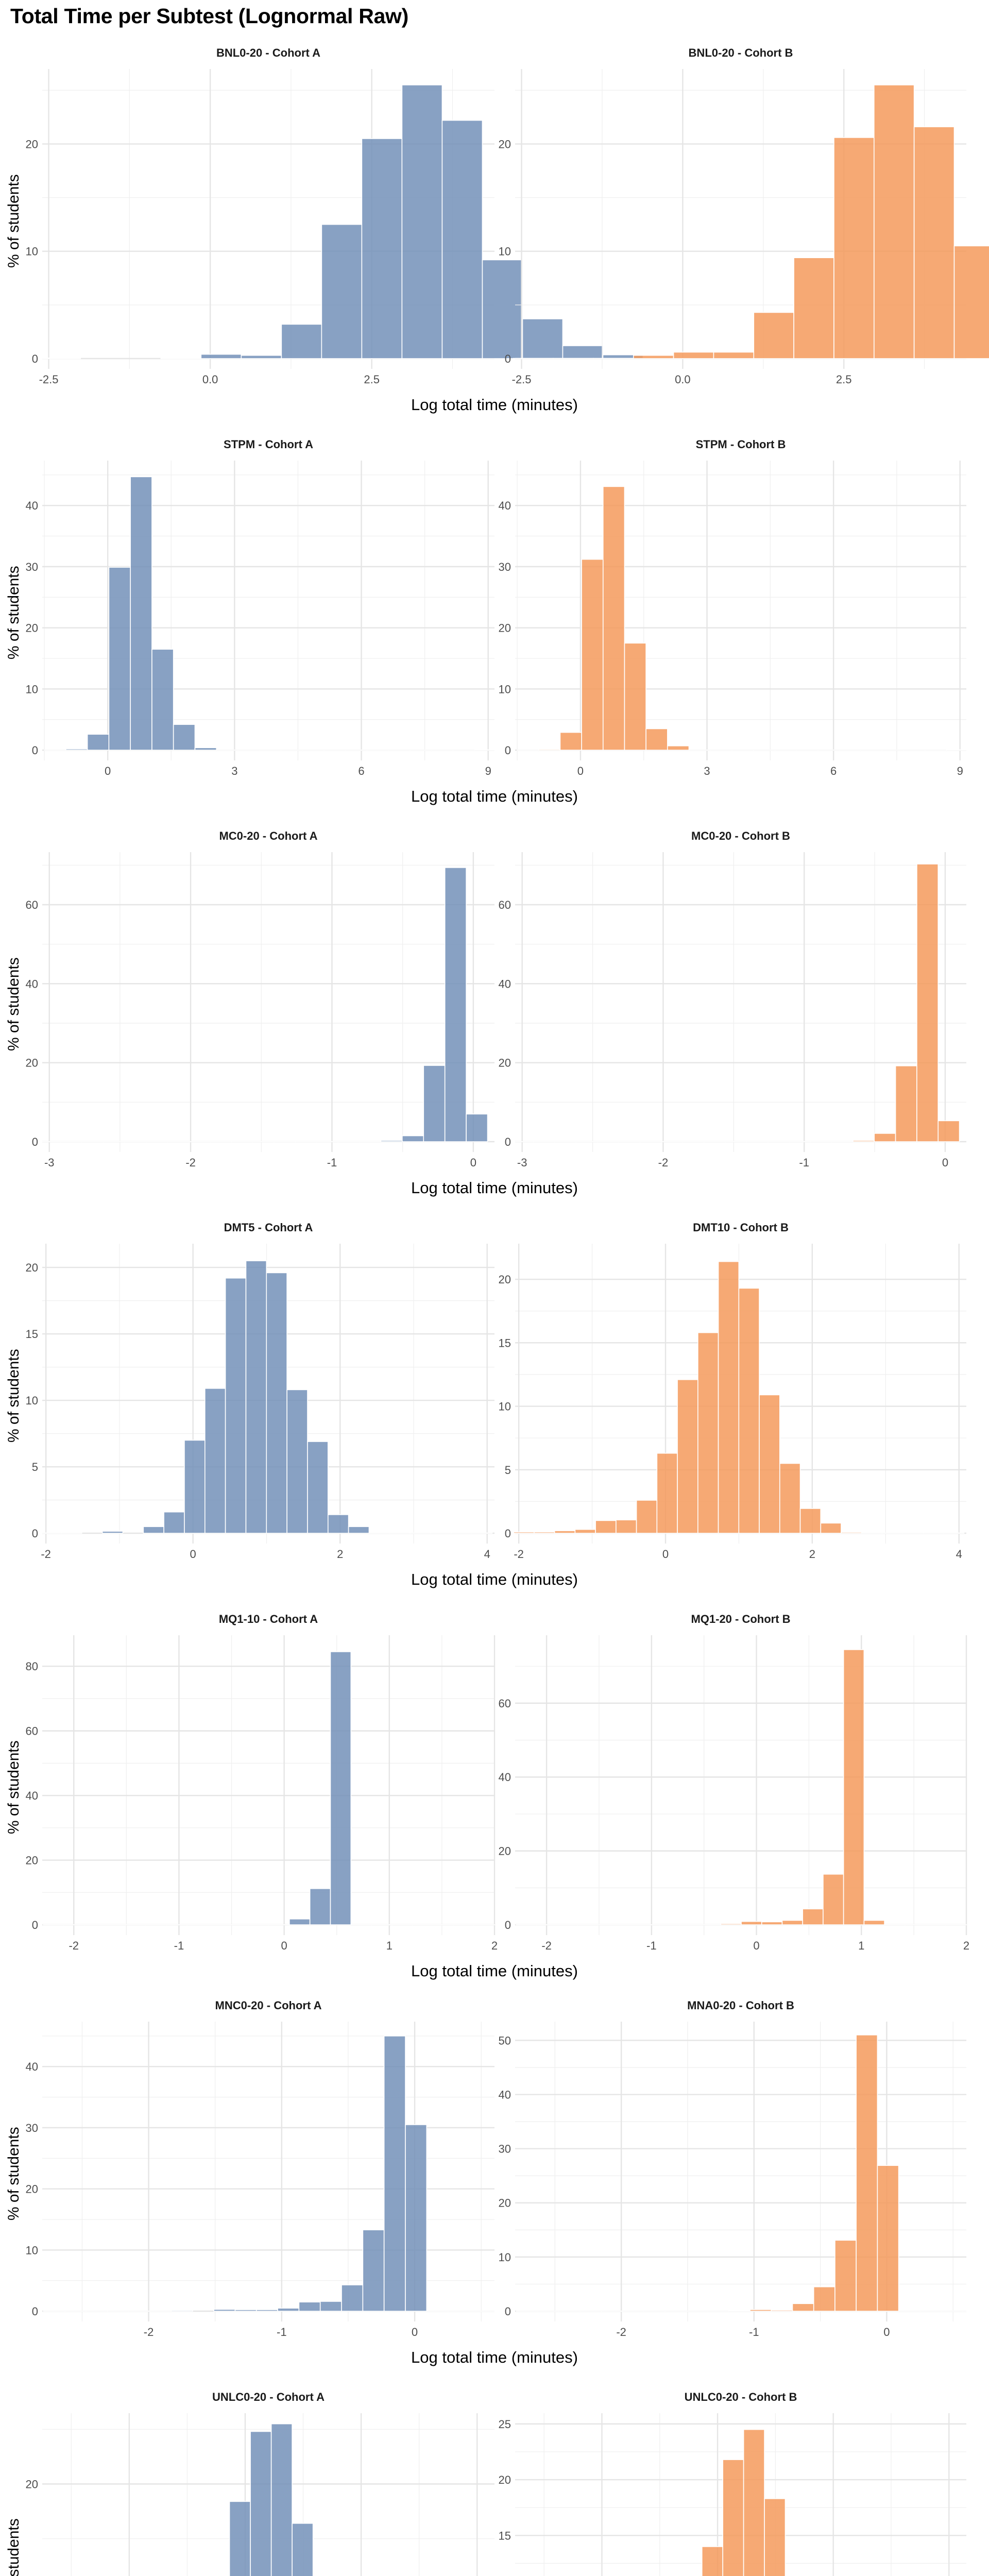 The width and height of the screenshot is (989, 2576). I want to click on histogram-panel: STPM - Cohort B 0 3 6 9 0 10 20 30 40, so click(734, 607).